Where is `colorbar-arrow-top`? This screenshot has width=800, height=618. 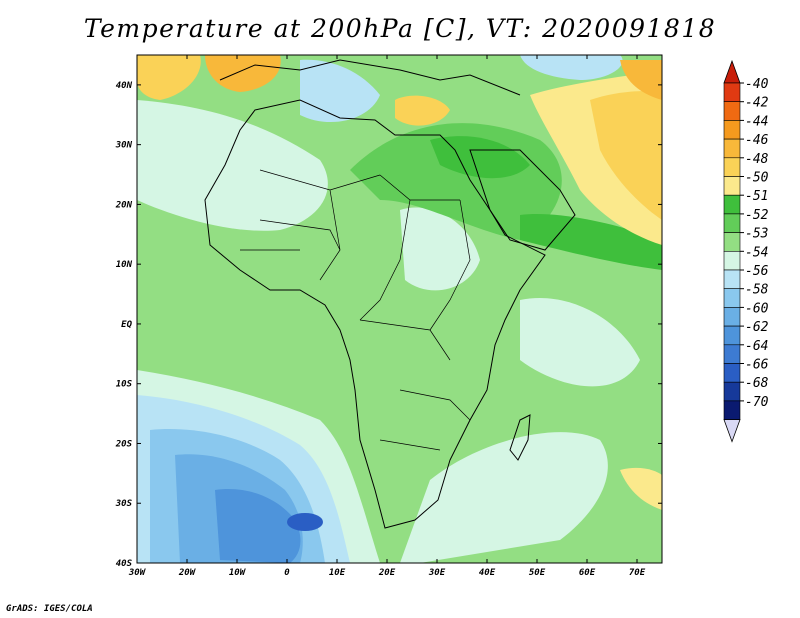
colorbar-arrow-top is located at coordinates (732, 71).